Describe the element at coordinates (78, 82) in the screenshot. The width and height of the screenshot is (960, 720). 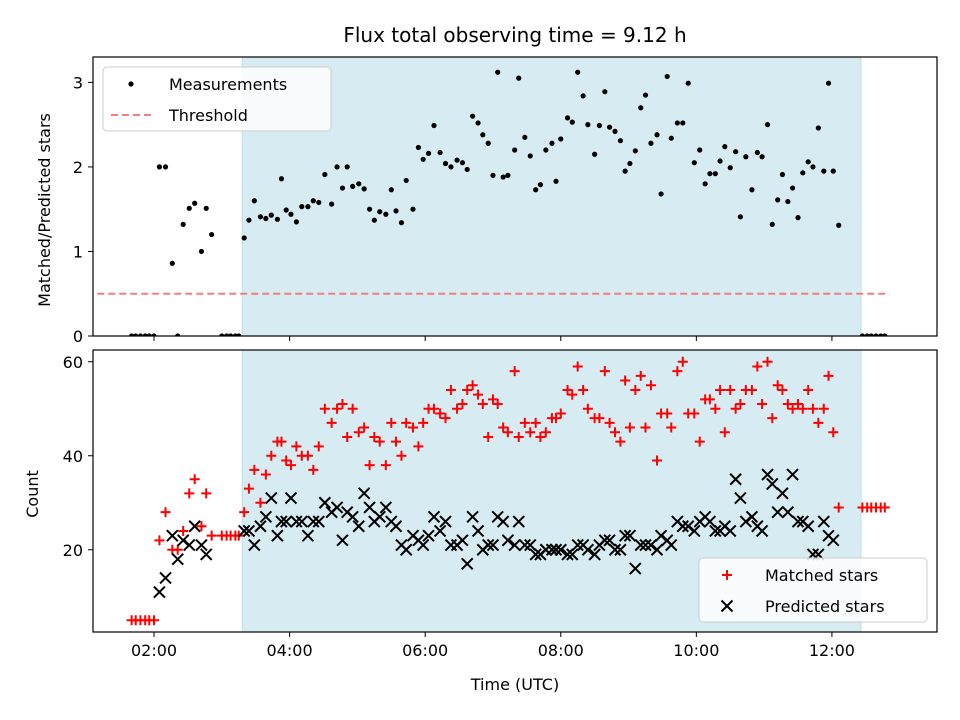
I see `y-tick-label: 3` at that location.